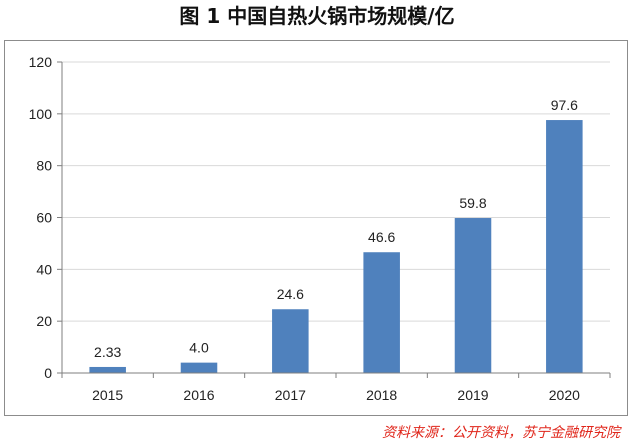 The width and height of the screenshot is (634, 446). I want to click on value-label-2016: 4.0, so click(199, 348).